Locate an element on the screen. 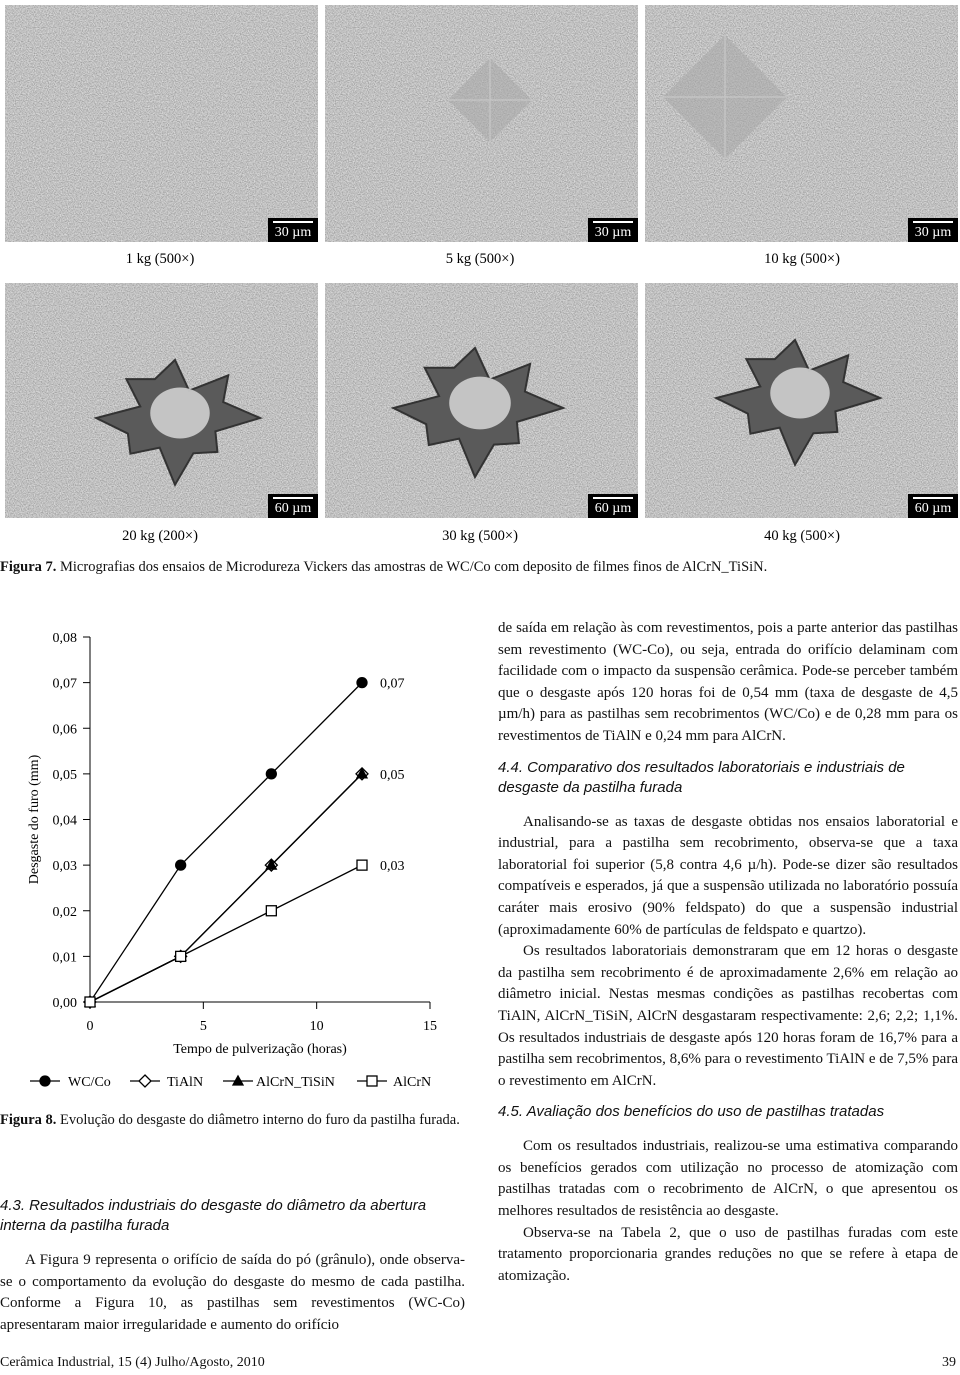 The width and height of the screenshot is (960, 1375). legend-label: TiAlN is located at coordinates (185, 1082).